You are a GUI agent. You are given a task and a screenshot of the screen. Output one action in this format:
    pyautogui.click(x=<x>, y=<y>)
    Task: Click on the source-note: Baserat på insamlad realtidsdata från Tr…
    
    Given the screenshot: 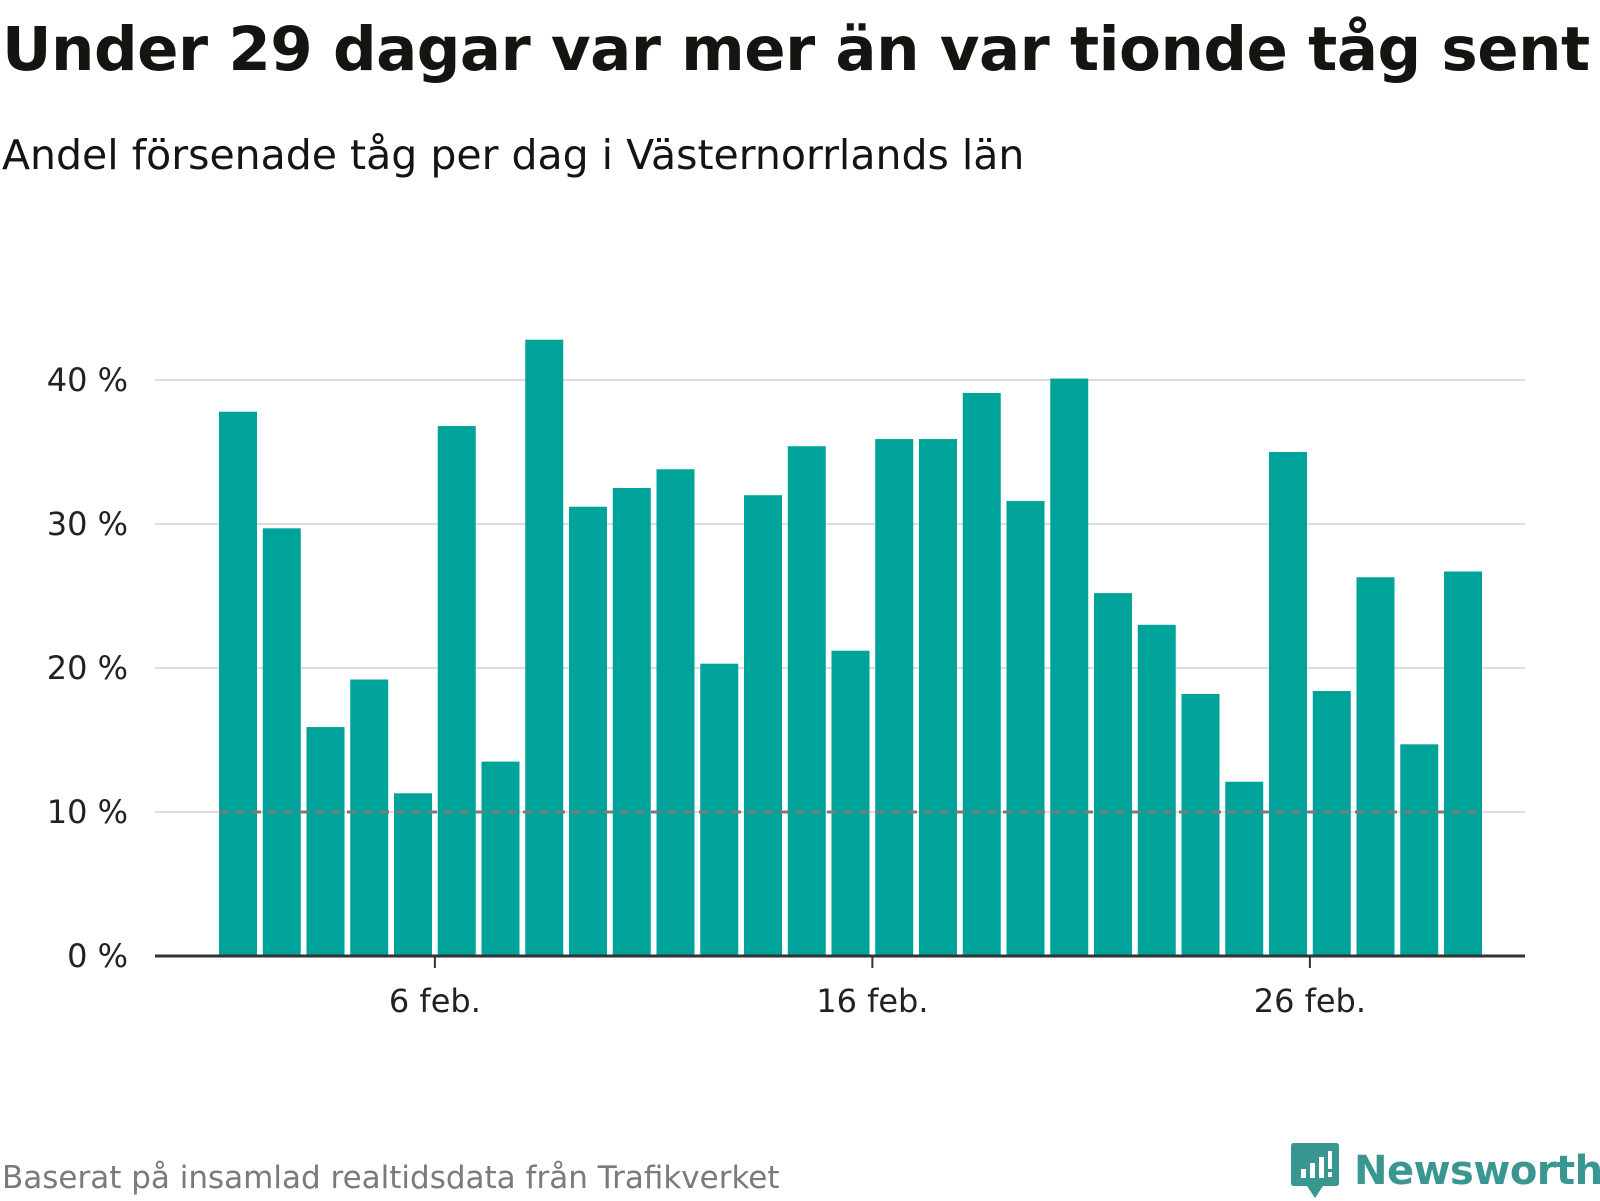 What is the action you would take?
    pyautogui.click(x=391, y=1178)
    